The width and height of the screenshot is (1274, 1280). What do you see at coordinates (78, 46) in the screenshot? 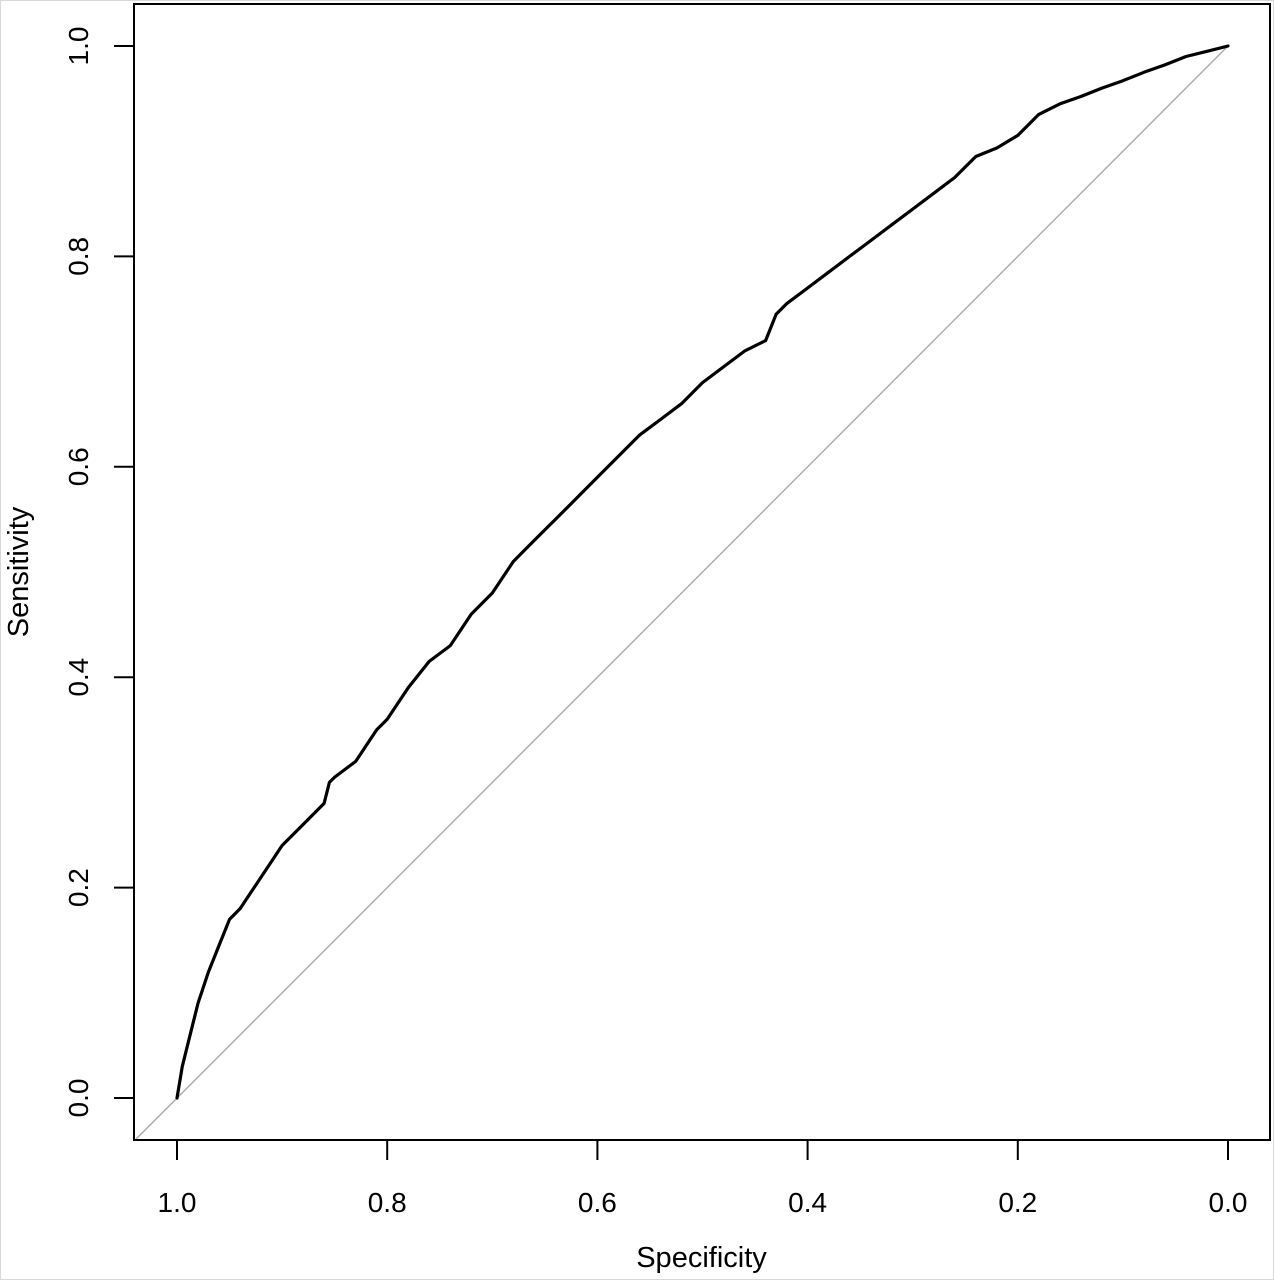
I see `y-tick-label: 1.0` at bounding box center [78, 46].